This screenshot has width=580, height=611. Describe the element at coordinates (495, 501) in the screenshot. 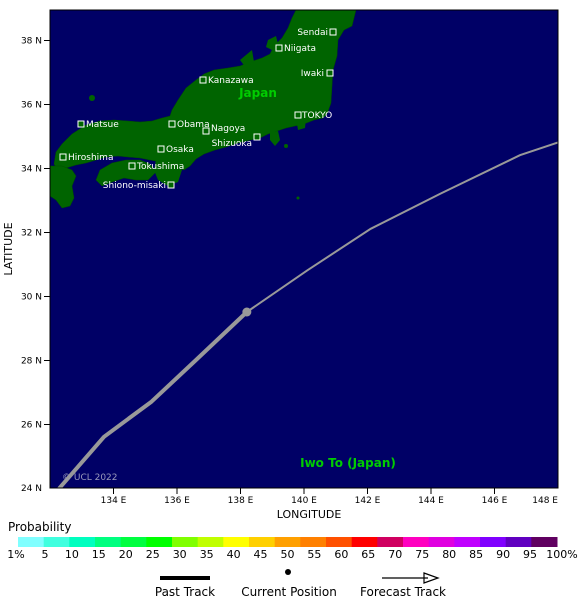

I see `x-tick-label: 146 E` at that location.